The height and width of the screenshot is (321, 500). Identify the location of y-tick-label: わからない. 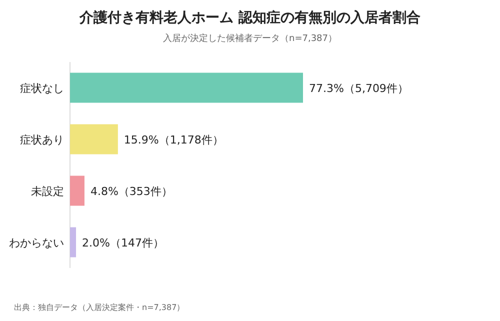
(36, 243).